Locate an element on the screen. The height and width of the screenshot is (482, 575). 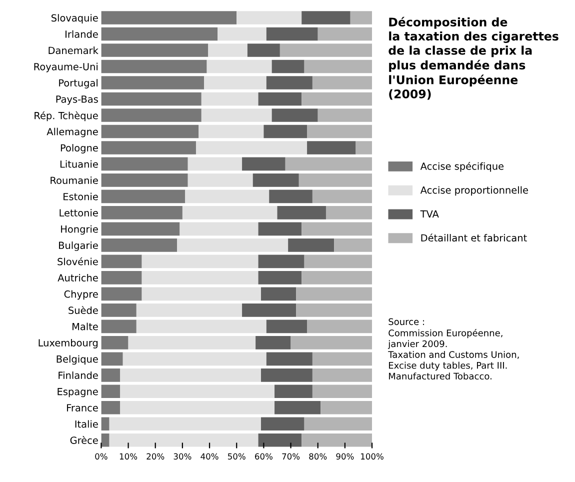
y-tick-label: France is located at coordinates (82, 408).